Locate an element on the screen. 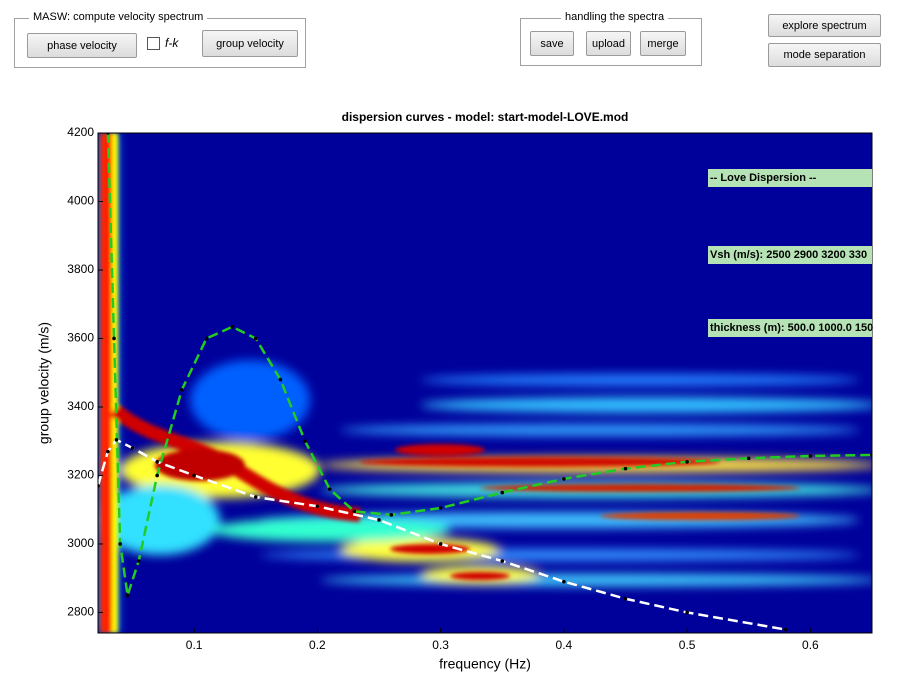 Image resolution: width=898 pixels, height=679 pixels. y-tick-label: 3200 is located at coordinates (80, 475).